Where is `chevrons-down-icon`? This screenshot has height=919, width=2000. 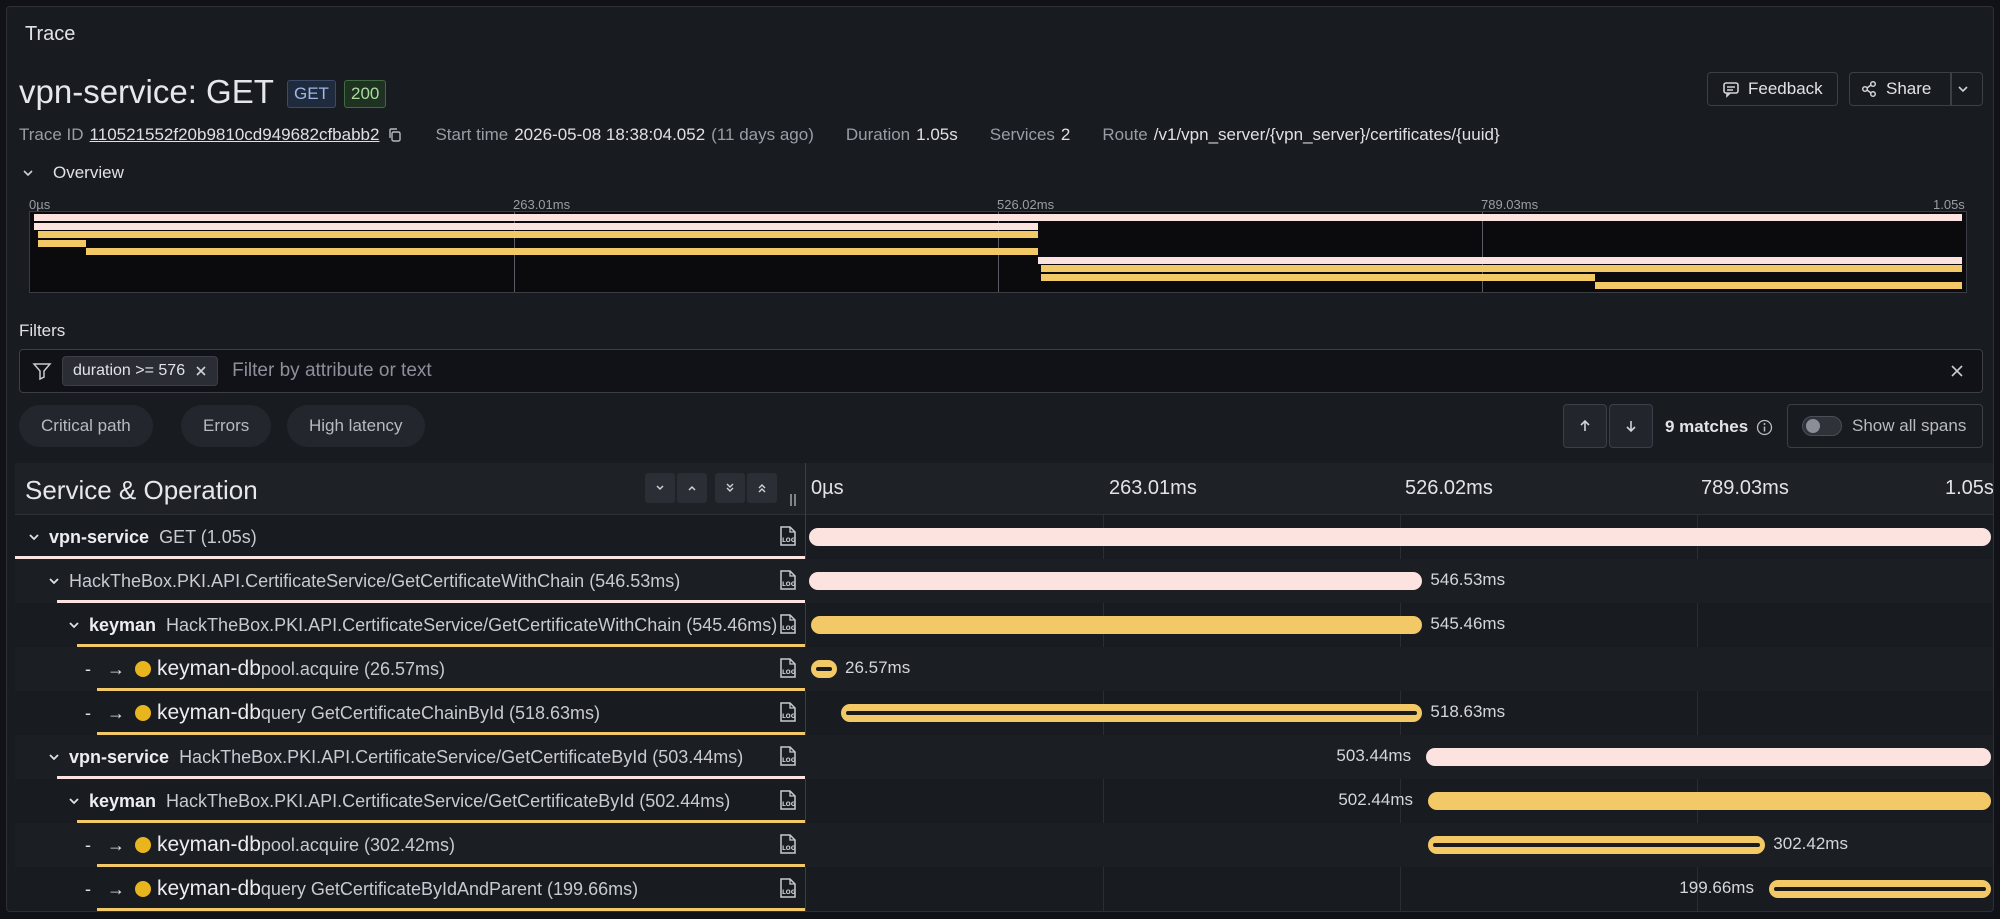
chevrons-down-icon is located at coordinates (730, 487).